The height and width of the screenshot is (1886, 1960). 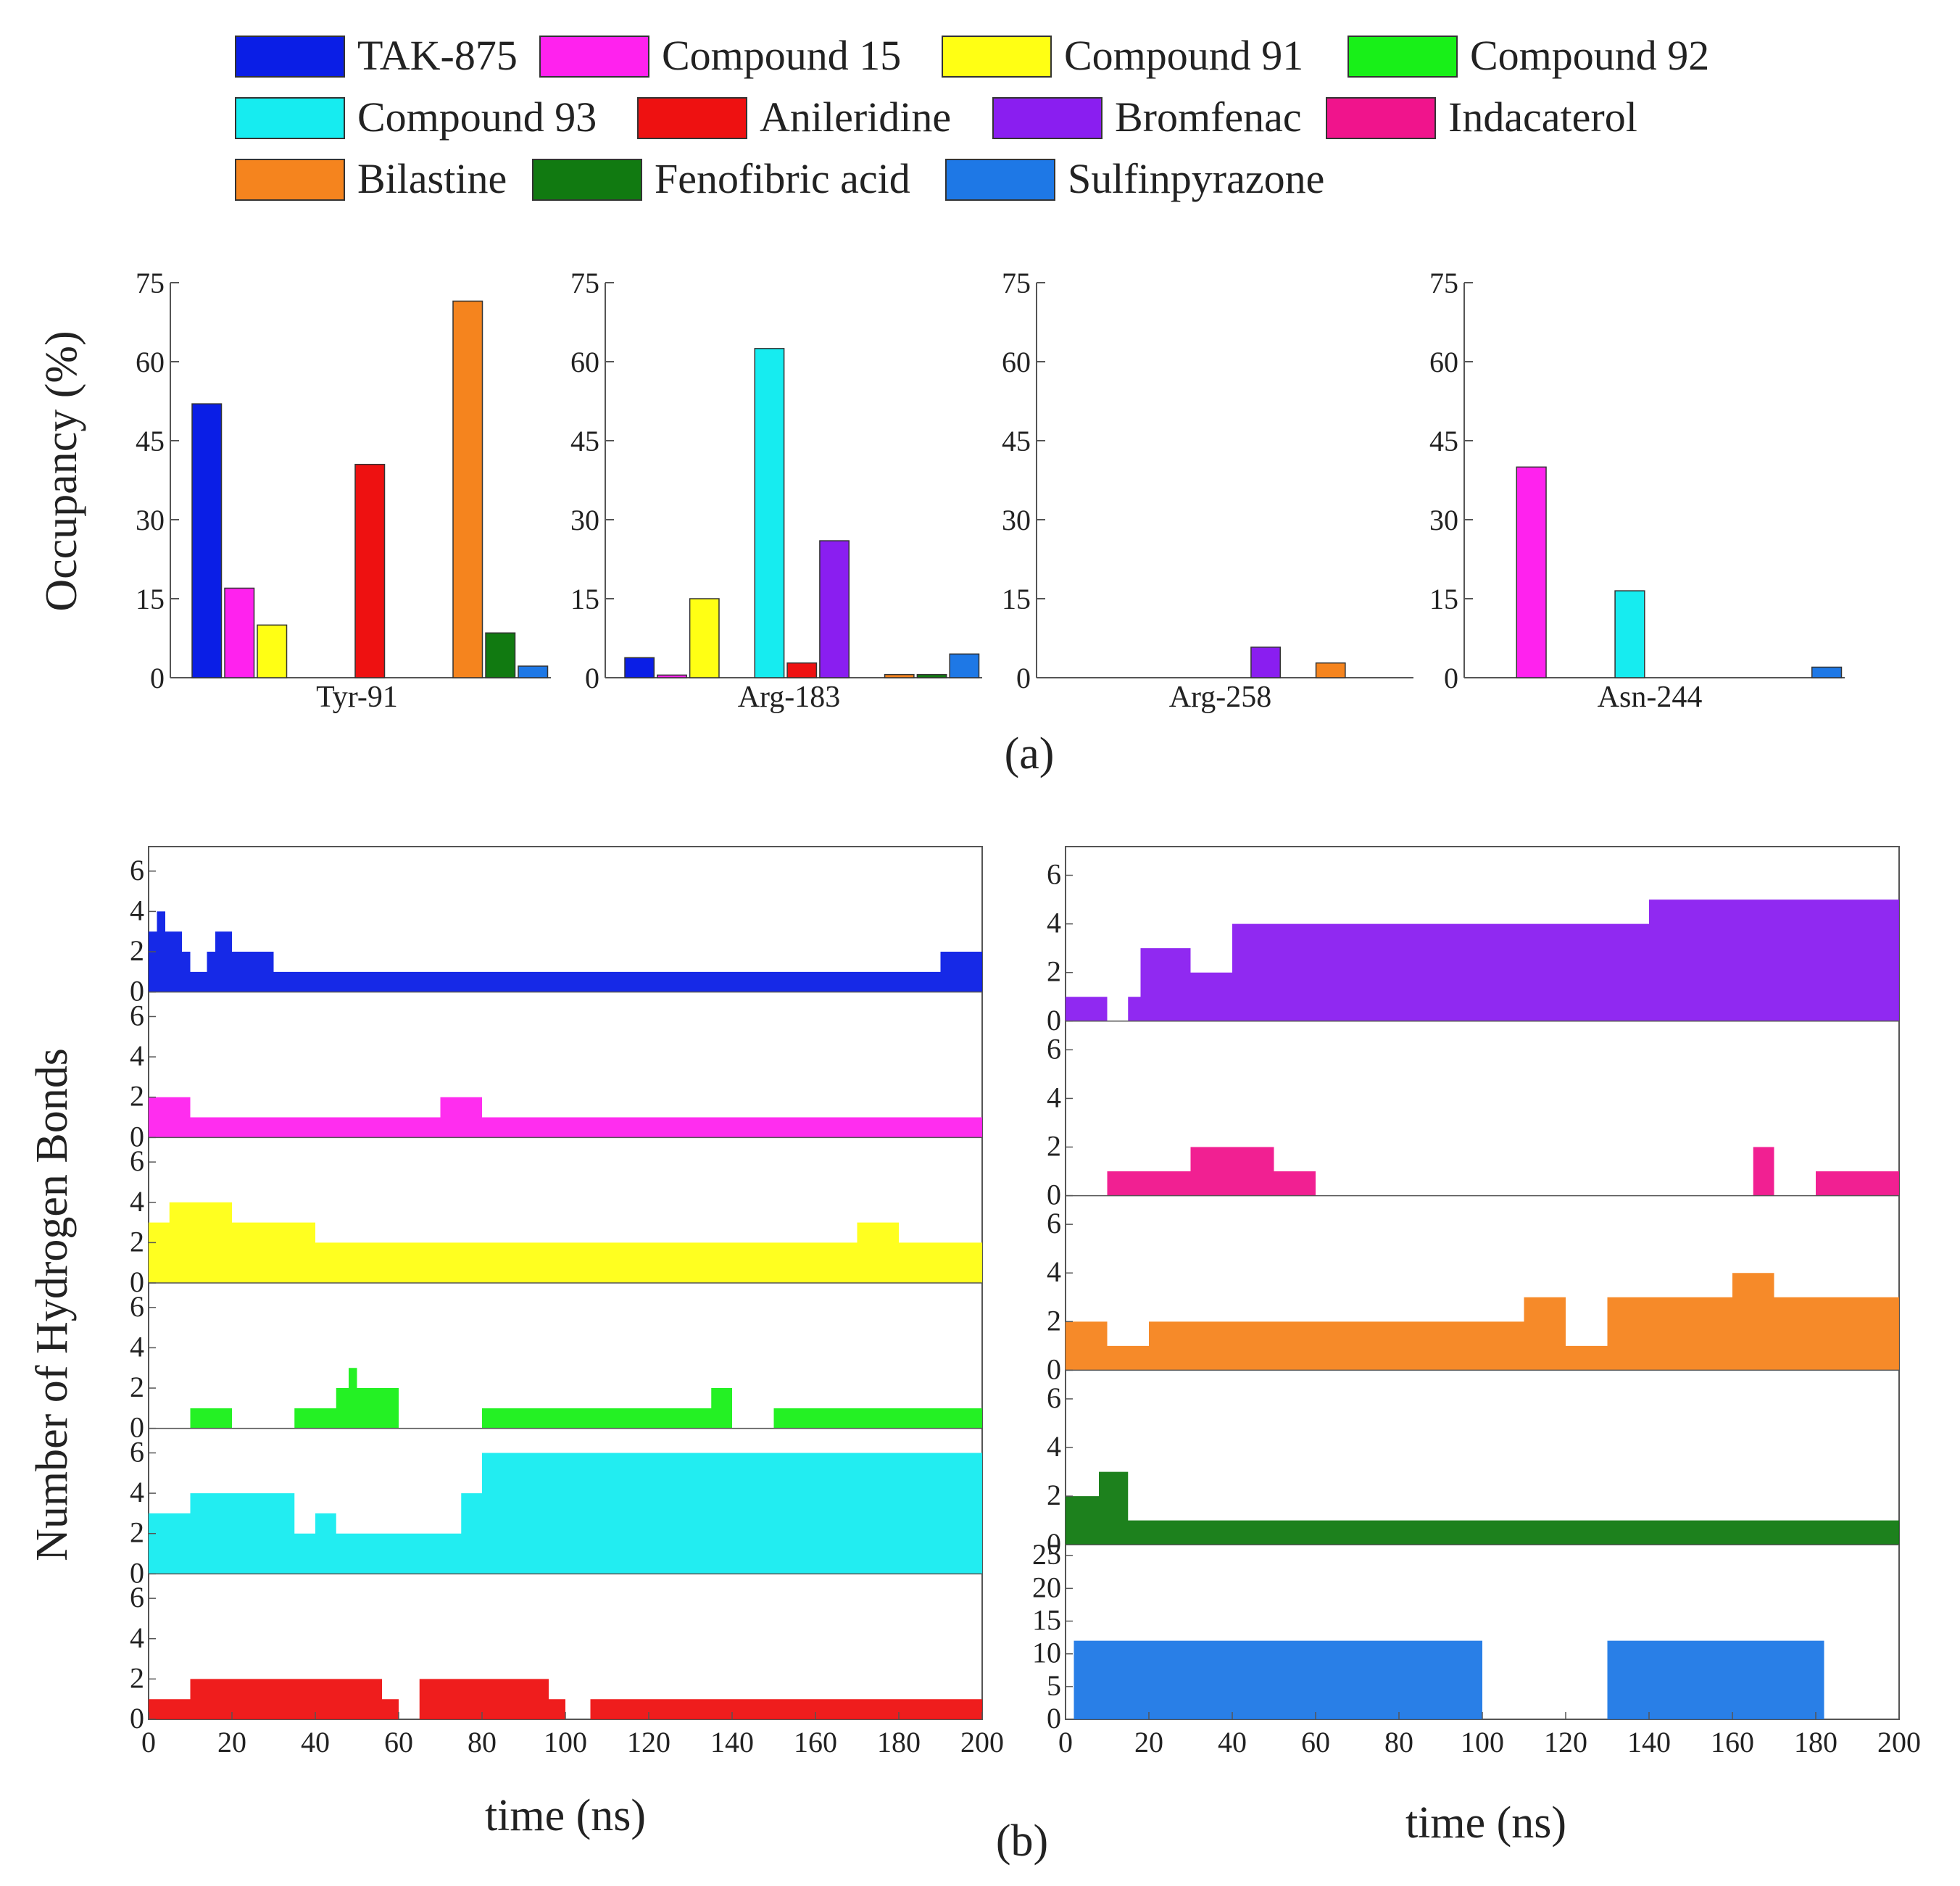 What do you see at coordinates (468, 489) in the screenshot?
I see `bar-tyr-91-bilastine` at bounding box center [468, 489].